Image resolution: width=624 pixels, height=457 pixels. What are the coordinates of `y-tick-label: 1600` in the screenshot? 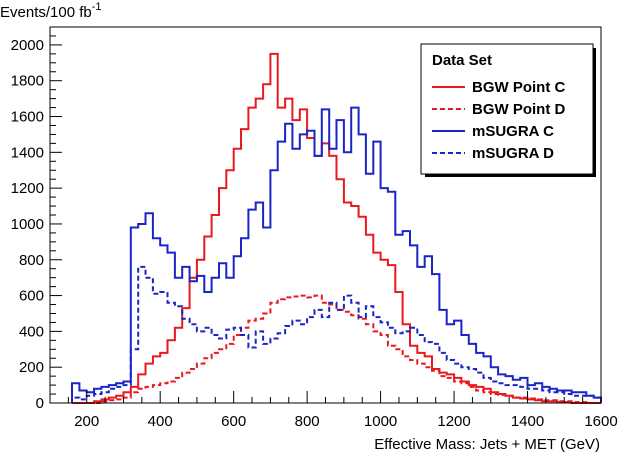 It's located at (27, 117).